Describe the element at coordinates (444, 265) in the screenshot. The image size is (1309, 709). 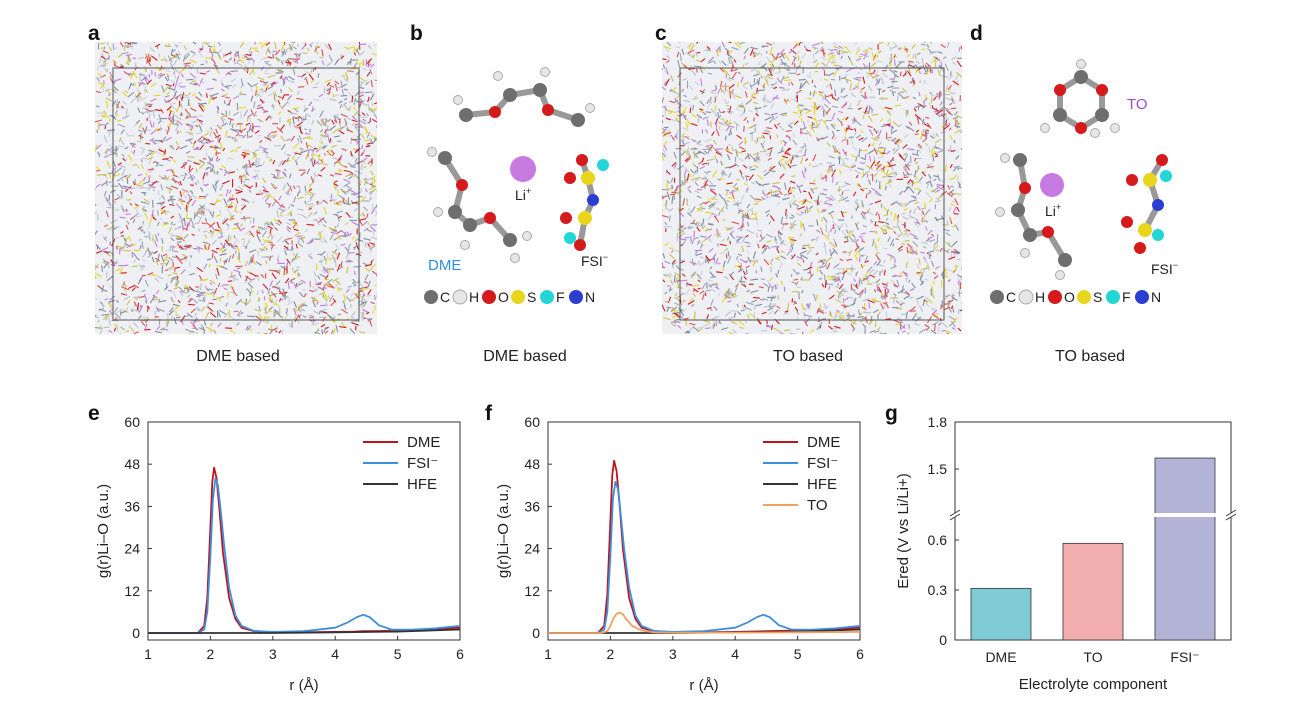
I see `dme-label: DME` at that location.